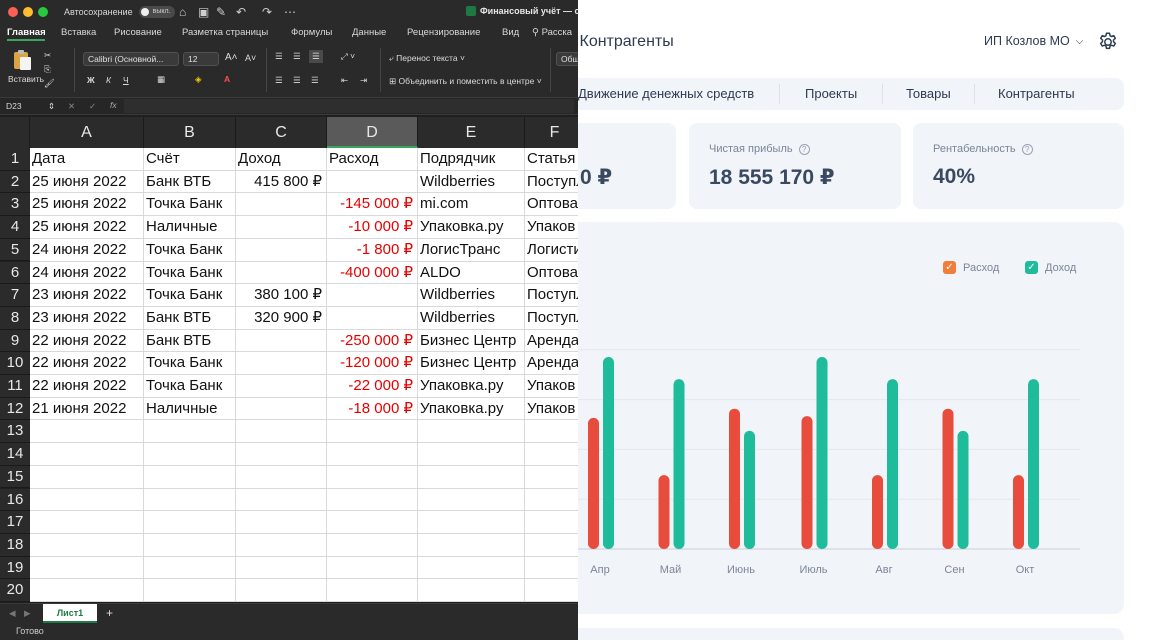 This screenshot has height=640, width=1156. Describe the element at coordinates (807, 482) in the screenshot. I see `bar-expense-Июль` at that location.